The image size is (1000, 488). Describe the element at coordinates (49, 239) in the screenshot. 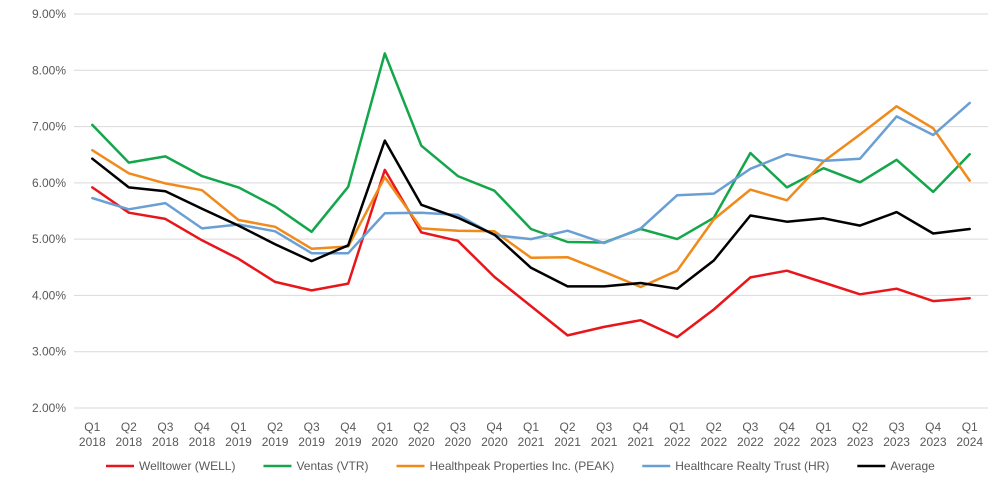

I see `y-tick-label: 5.00%` at that location.